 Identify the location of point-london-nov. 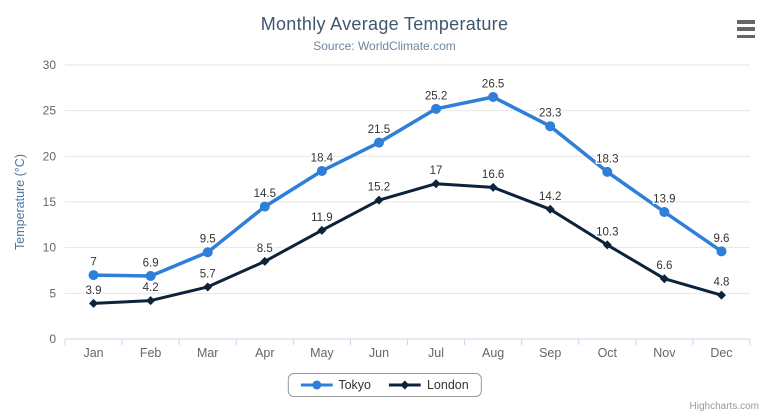
(664, 279).